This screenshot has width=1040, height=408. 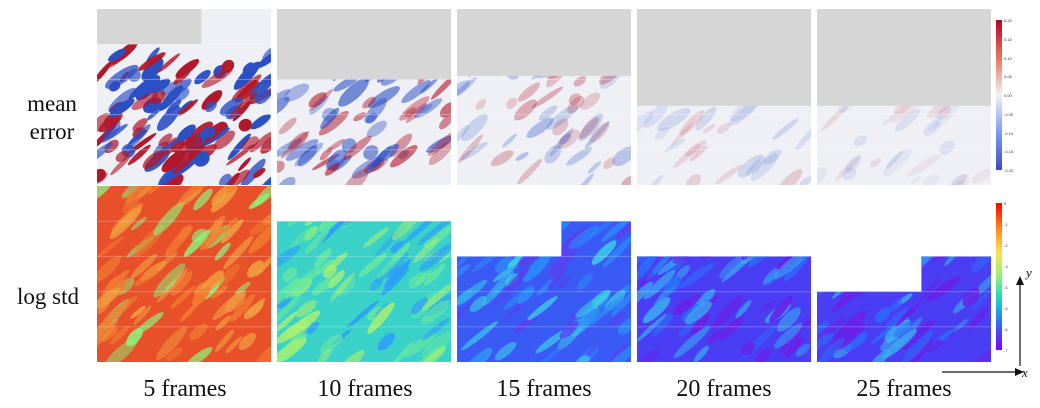 What do you see at coordinates (1029, 272) in the screenshot?
I see `y-axis-label: y` at bounding box center [1029, 272].